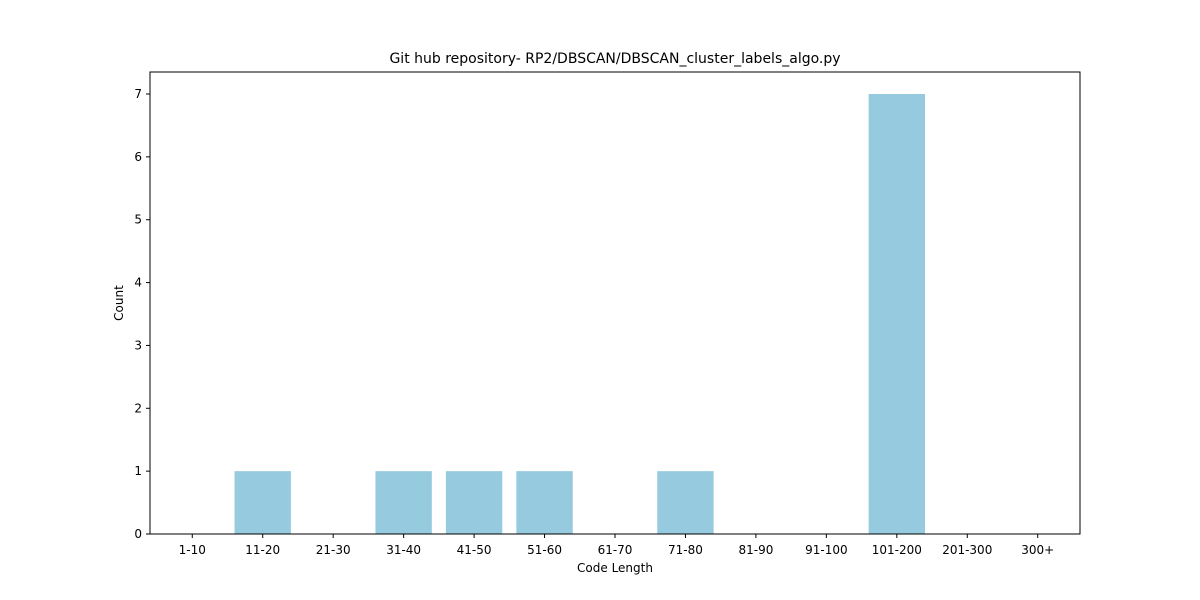  Describe the element at coordinates (615, 550) in the screenshot. I see `x-tick-label: 61-70` at that location.